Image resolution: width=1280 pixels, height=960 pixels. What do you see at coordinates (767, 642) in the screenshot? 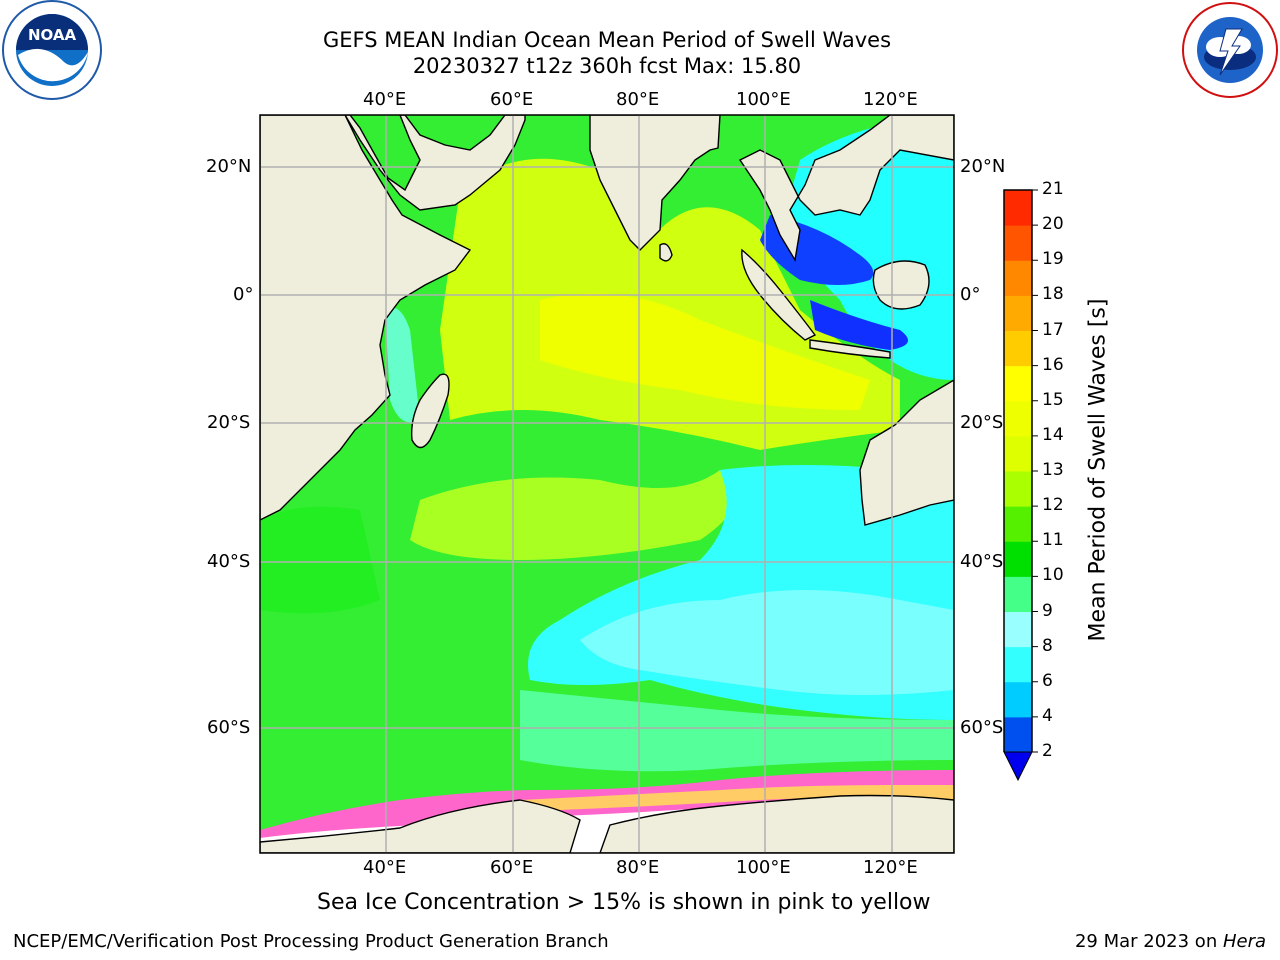
I see `field-cyan-light` at bounding box center [767, 642].